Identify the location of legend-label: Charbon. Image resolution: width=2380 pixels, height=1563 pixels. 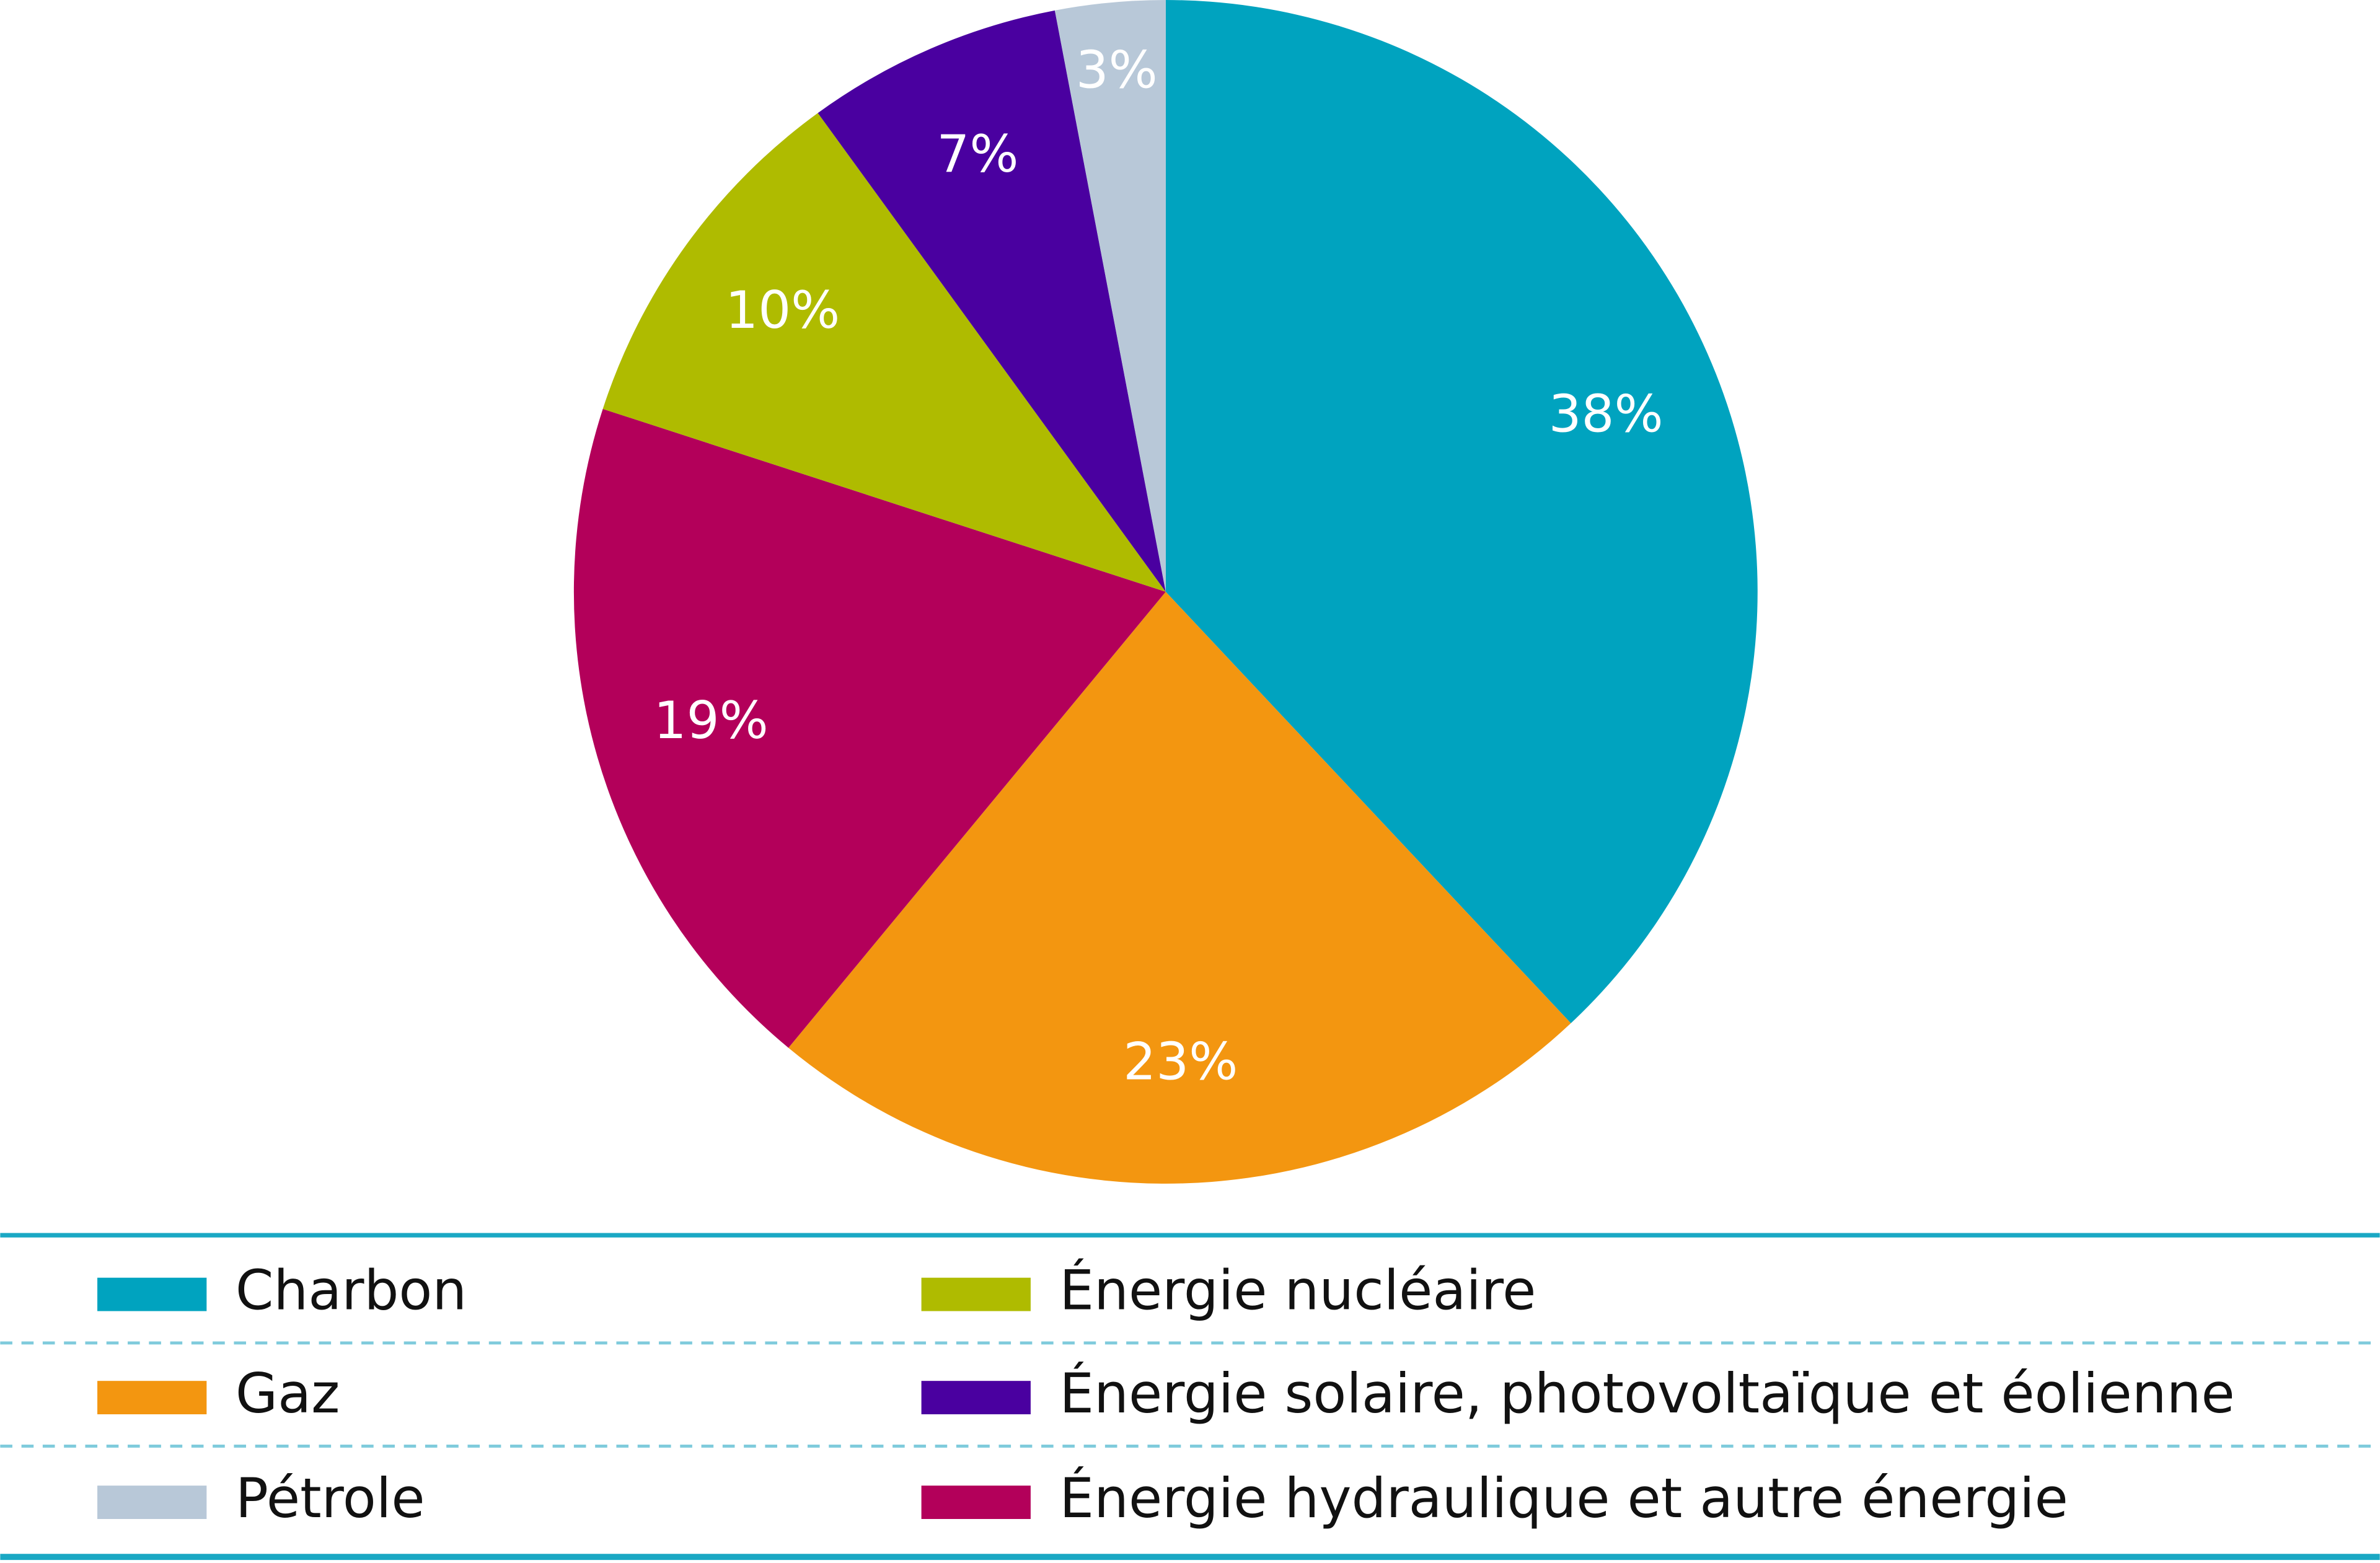
(351, 1291).